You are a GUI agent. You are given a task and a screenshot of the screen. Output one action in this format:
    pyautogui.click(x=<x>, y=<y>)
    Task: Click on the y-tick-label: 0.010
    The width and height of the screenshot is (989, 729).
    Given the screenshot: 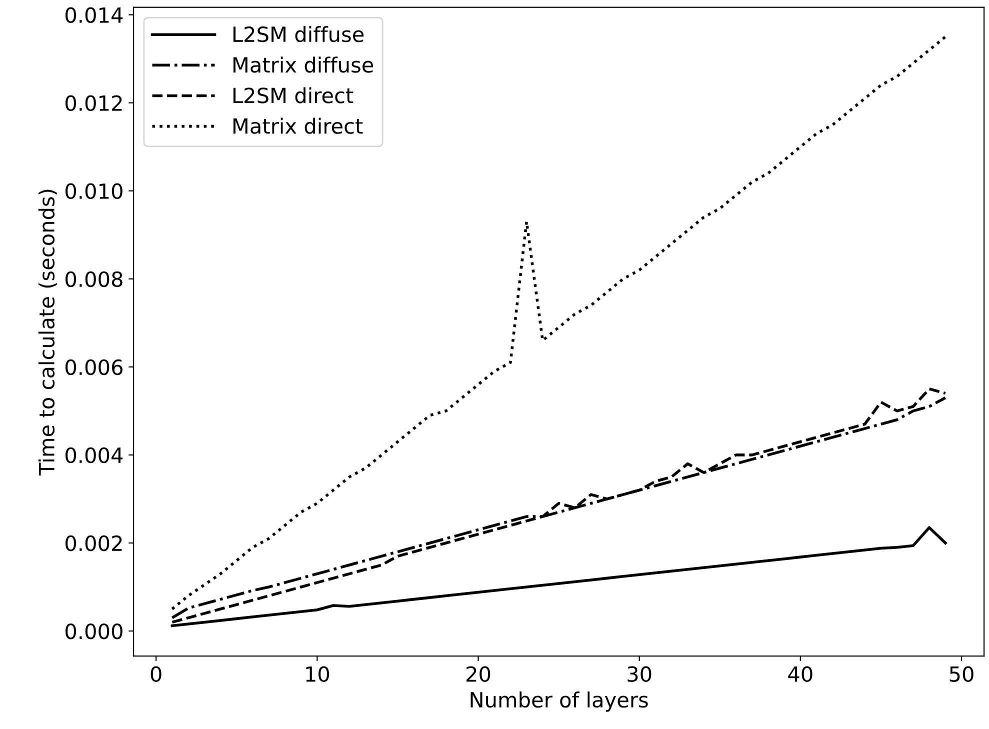 What is the action you would take?
    pyautogui.click(x=94, y=191)
    